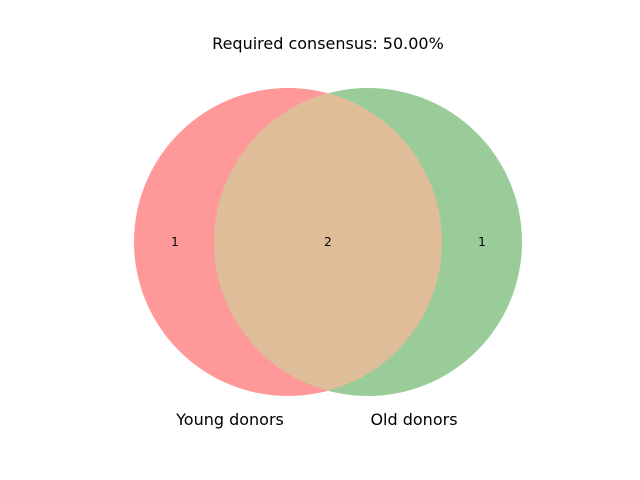  Describe the element at coordinates (482, 242) in the screenshot. I see `old-donors-only-count: 1` at that location.